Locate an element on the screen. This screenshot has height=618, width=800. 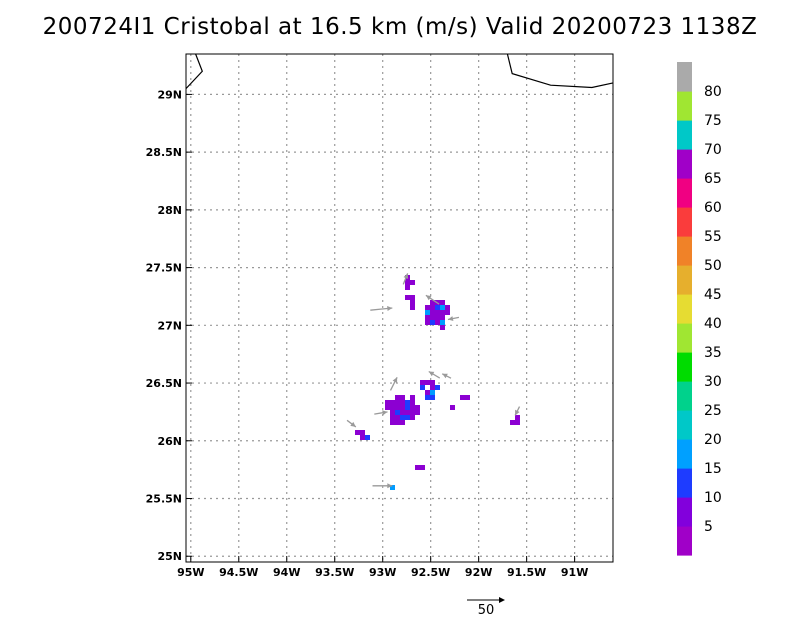
colorbar-label: 20 is located at coordinates (713, 440).